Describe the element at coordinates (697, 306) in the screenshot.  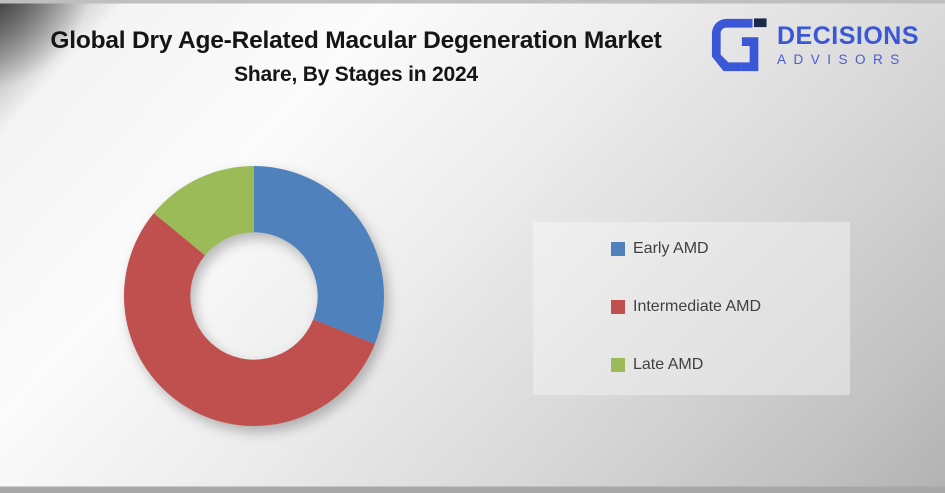
I see `legend-label: Intermediate AMD` at that location.